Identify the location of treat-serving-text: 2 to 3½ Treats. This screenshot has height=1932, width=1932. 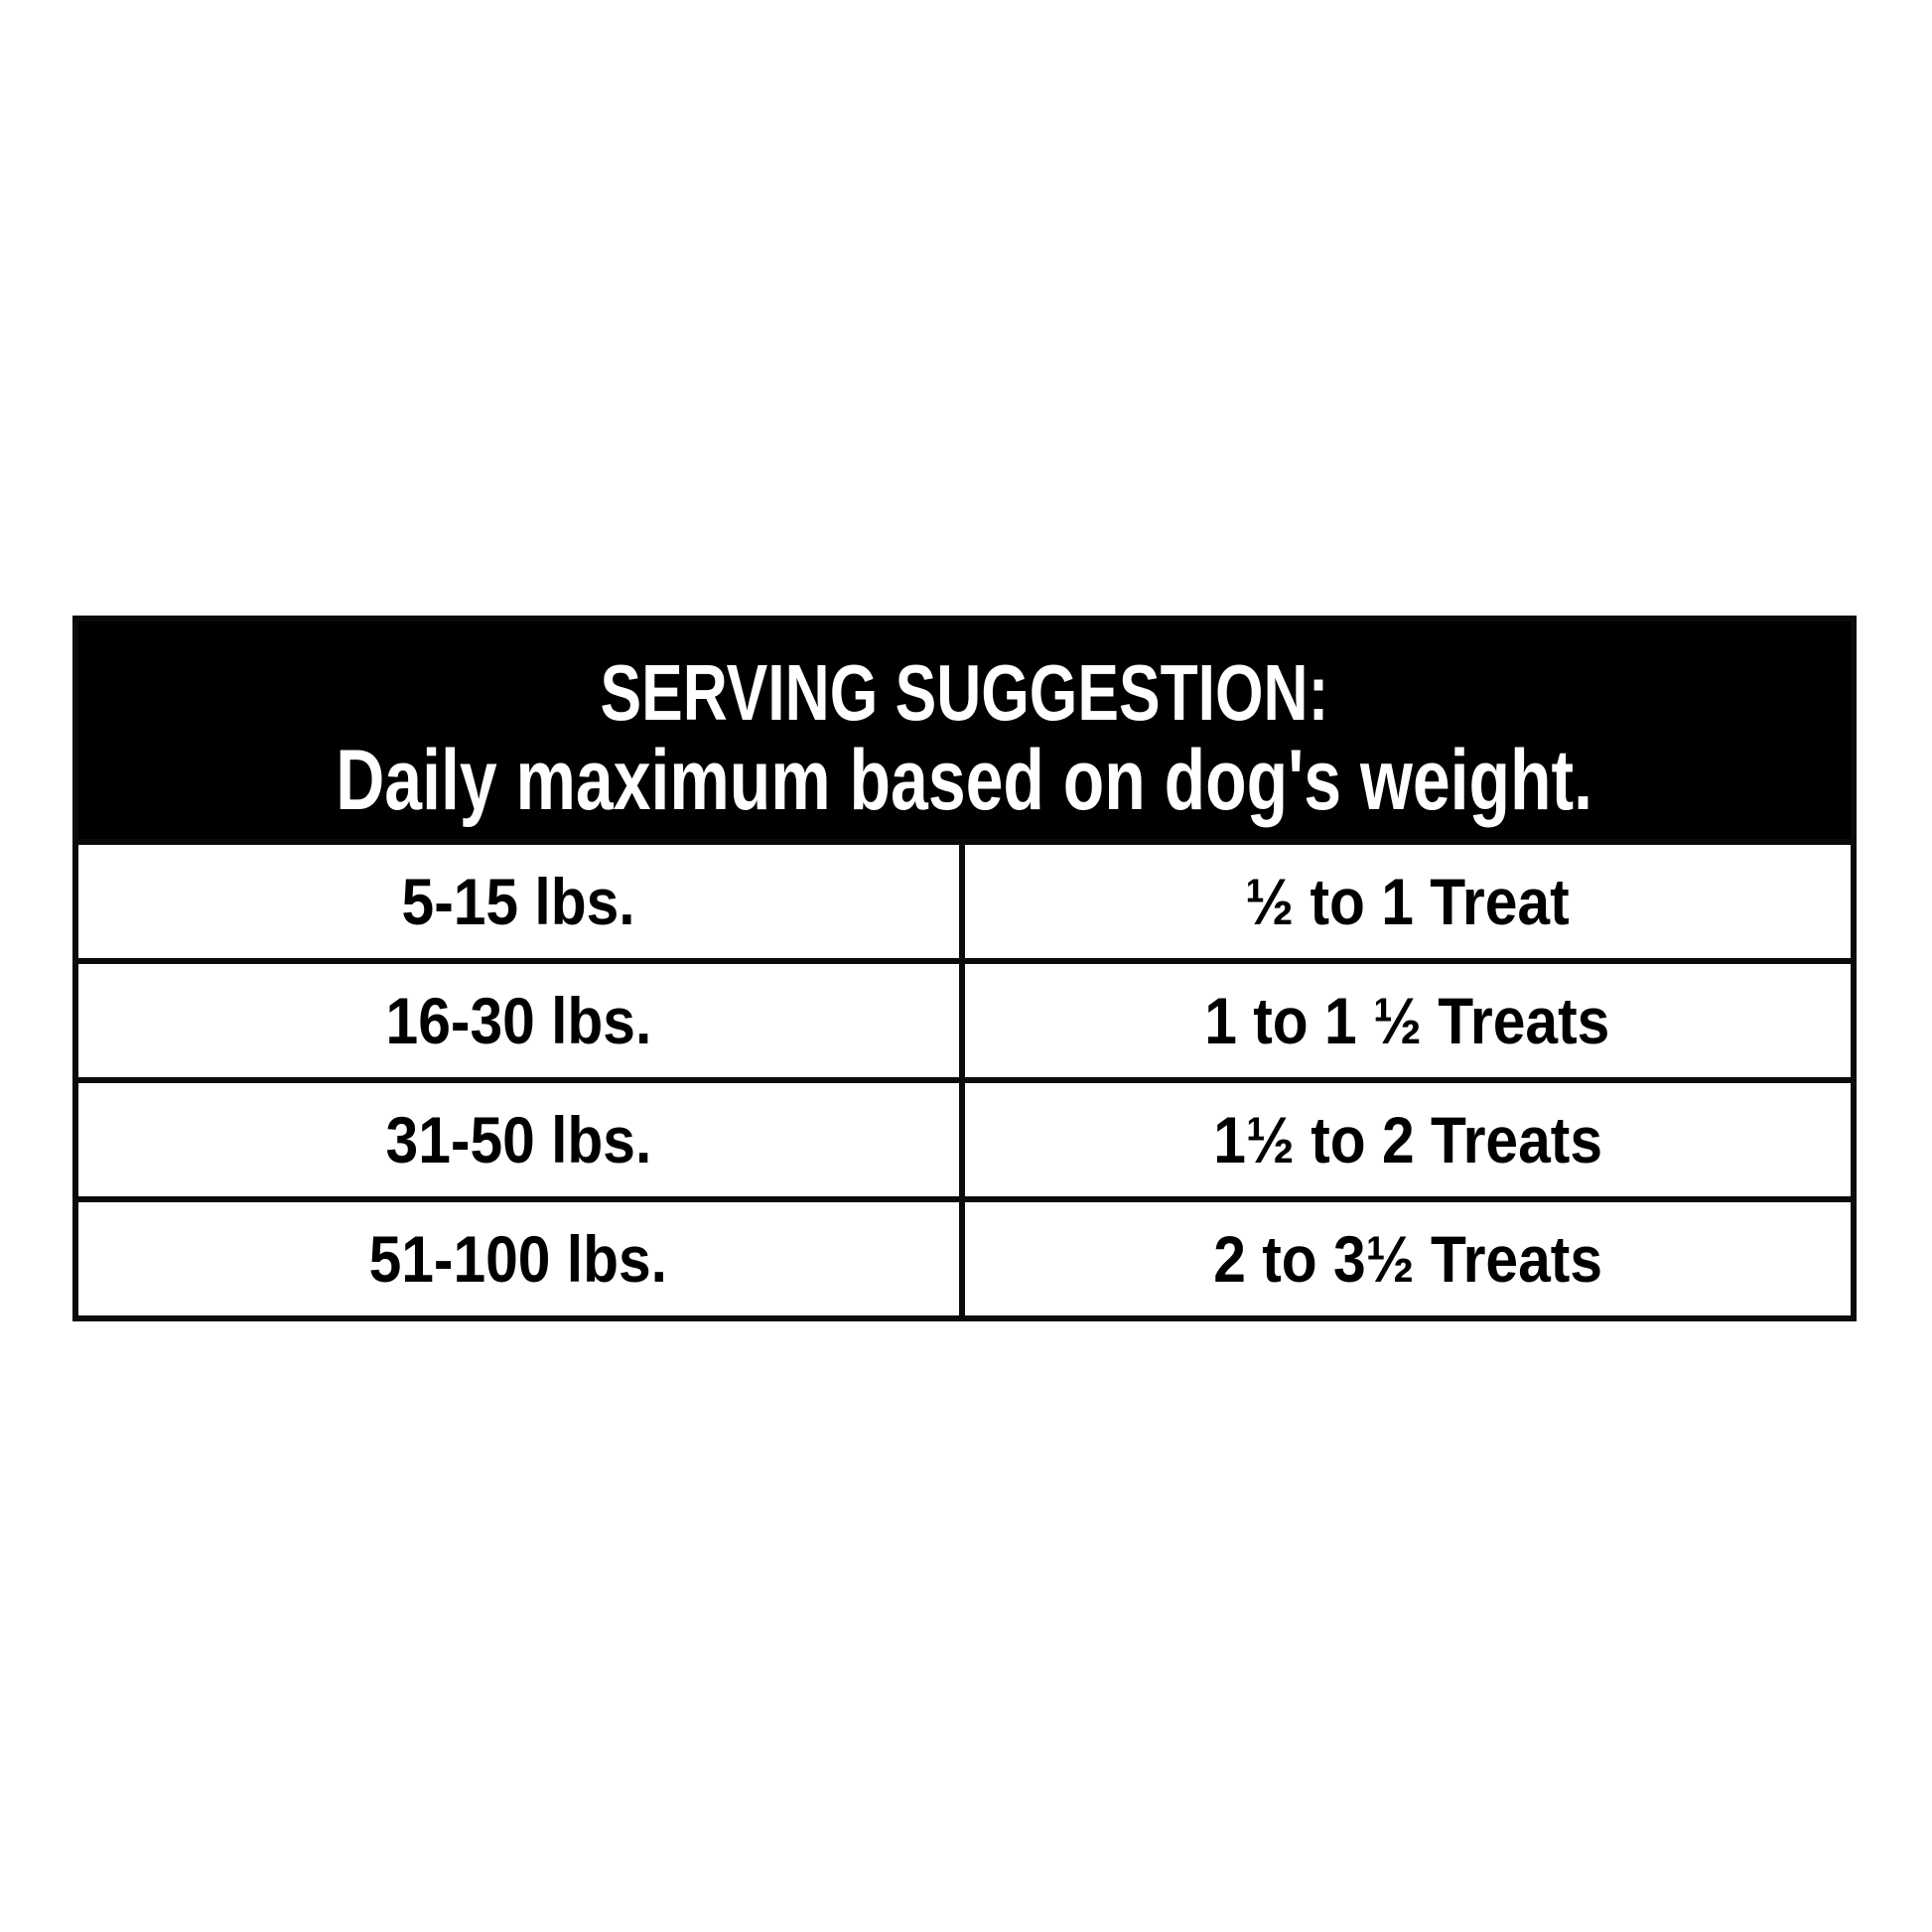
(1407, 1259).